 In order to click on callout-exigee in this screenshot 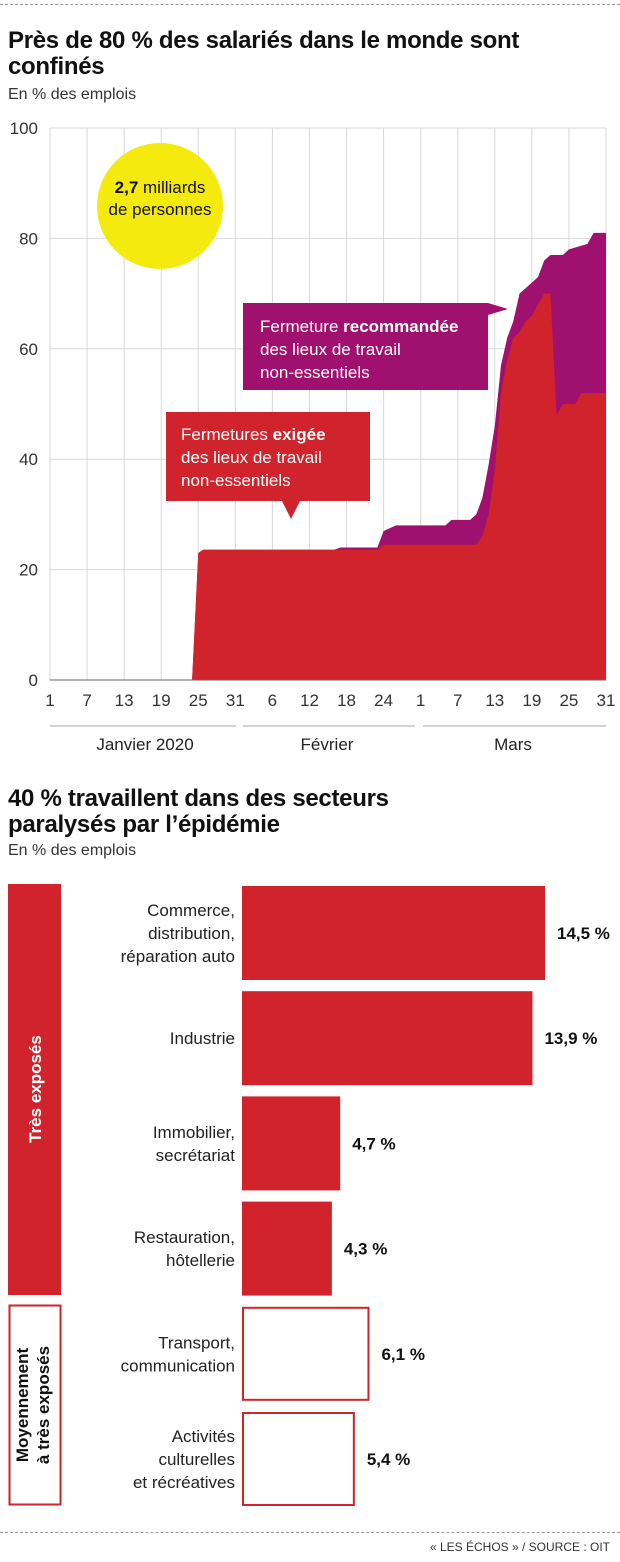, I will do `click(268, 465)`.